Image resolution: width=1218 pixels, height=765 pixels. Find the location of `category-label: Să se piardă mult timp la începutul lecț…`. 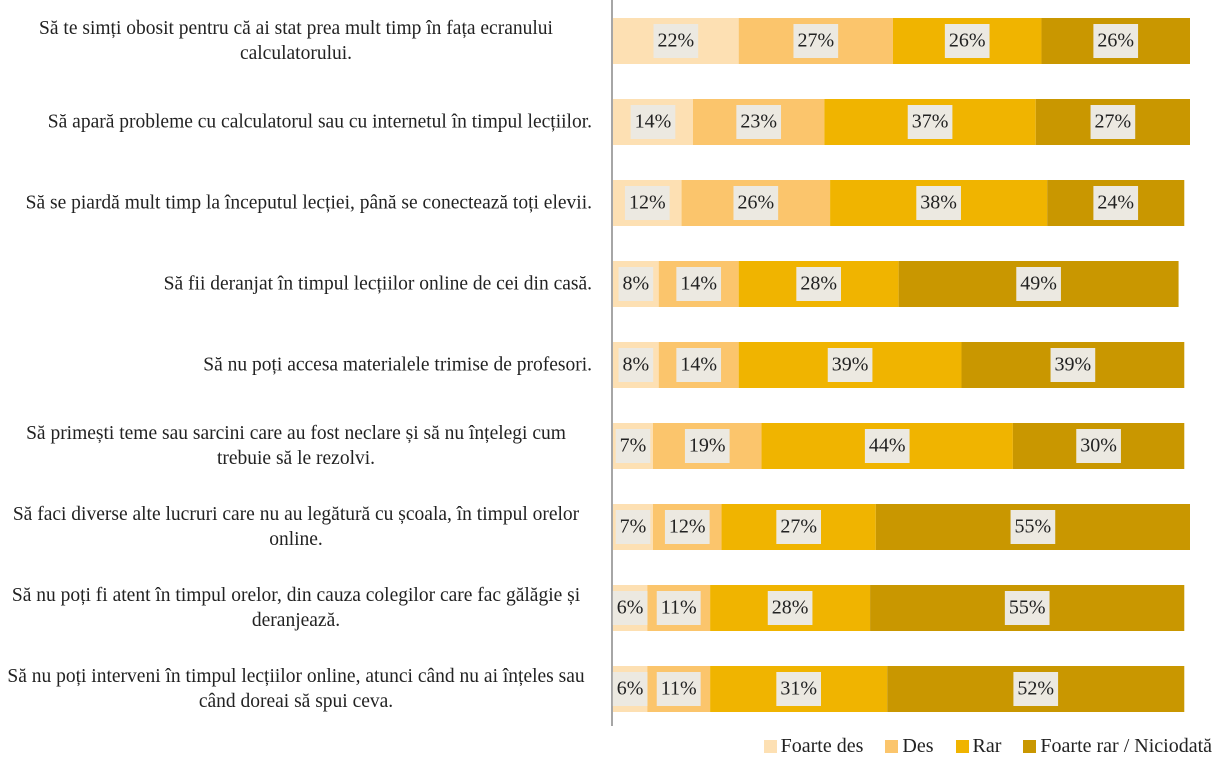

category-label: Să se piardă mult timp la începutul lecț… is located at coordinates (308, 203).